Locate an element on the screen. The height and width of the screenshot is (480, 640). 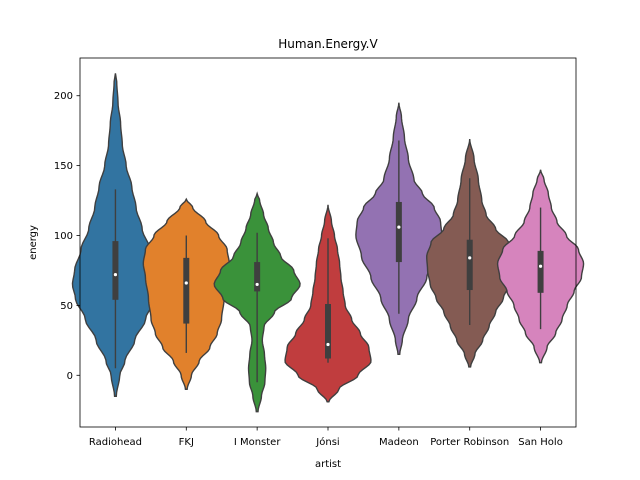
violin-j-nsi is located at coordinates (328, 303).